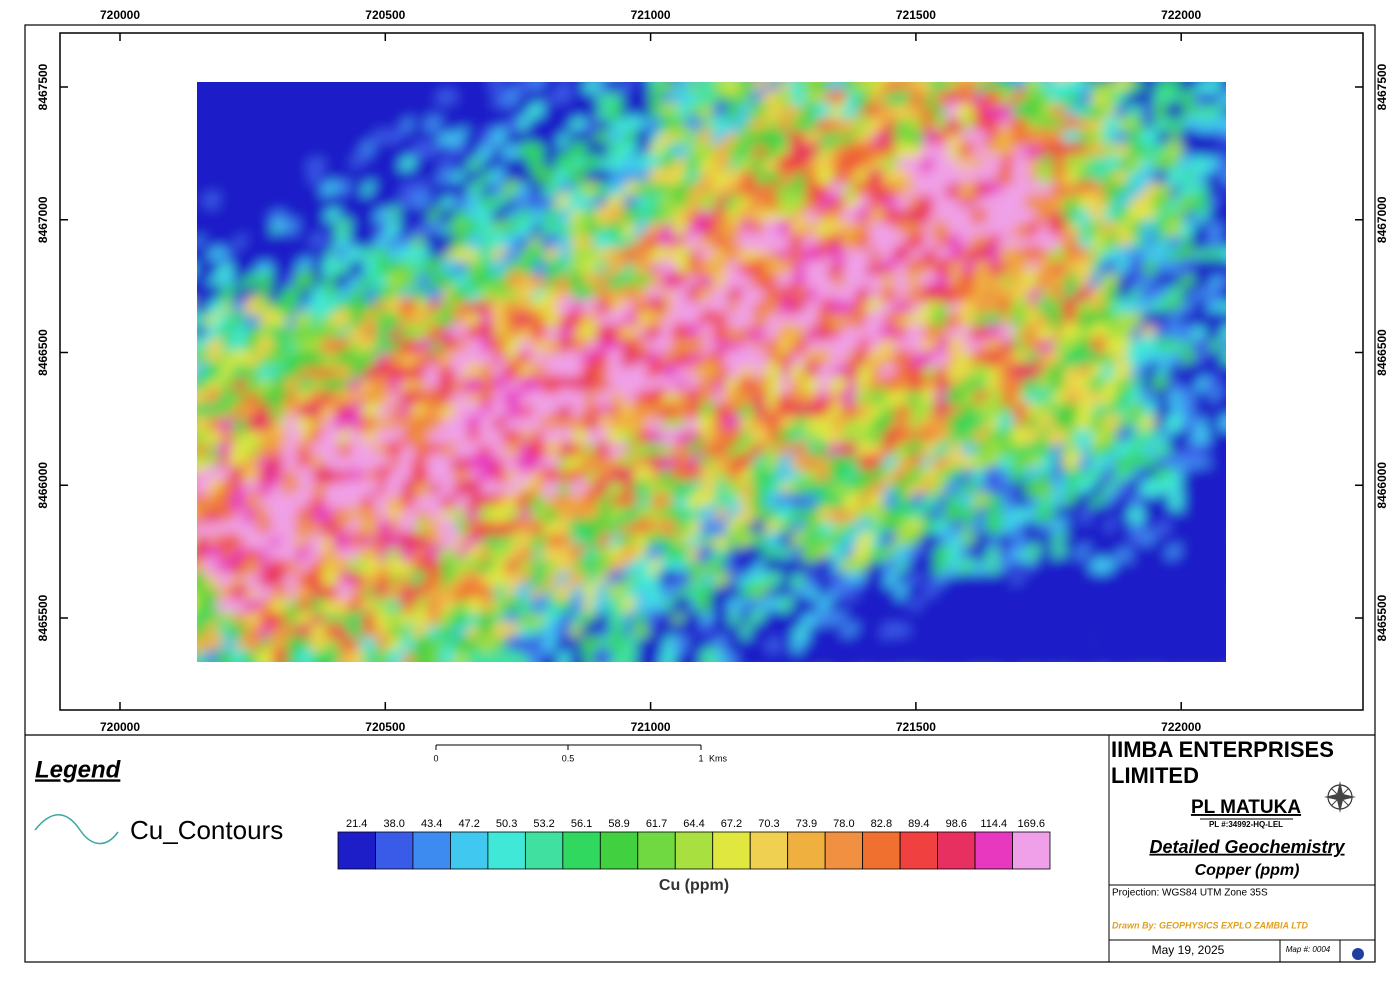  I want to click on x-tick-label: 721500, so click(916, 15).